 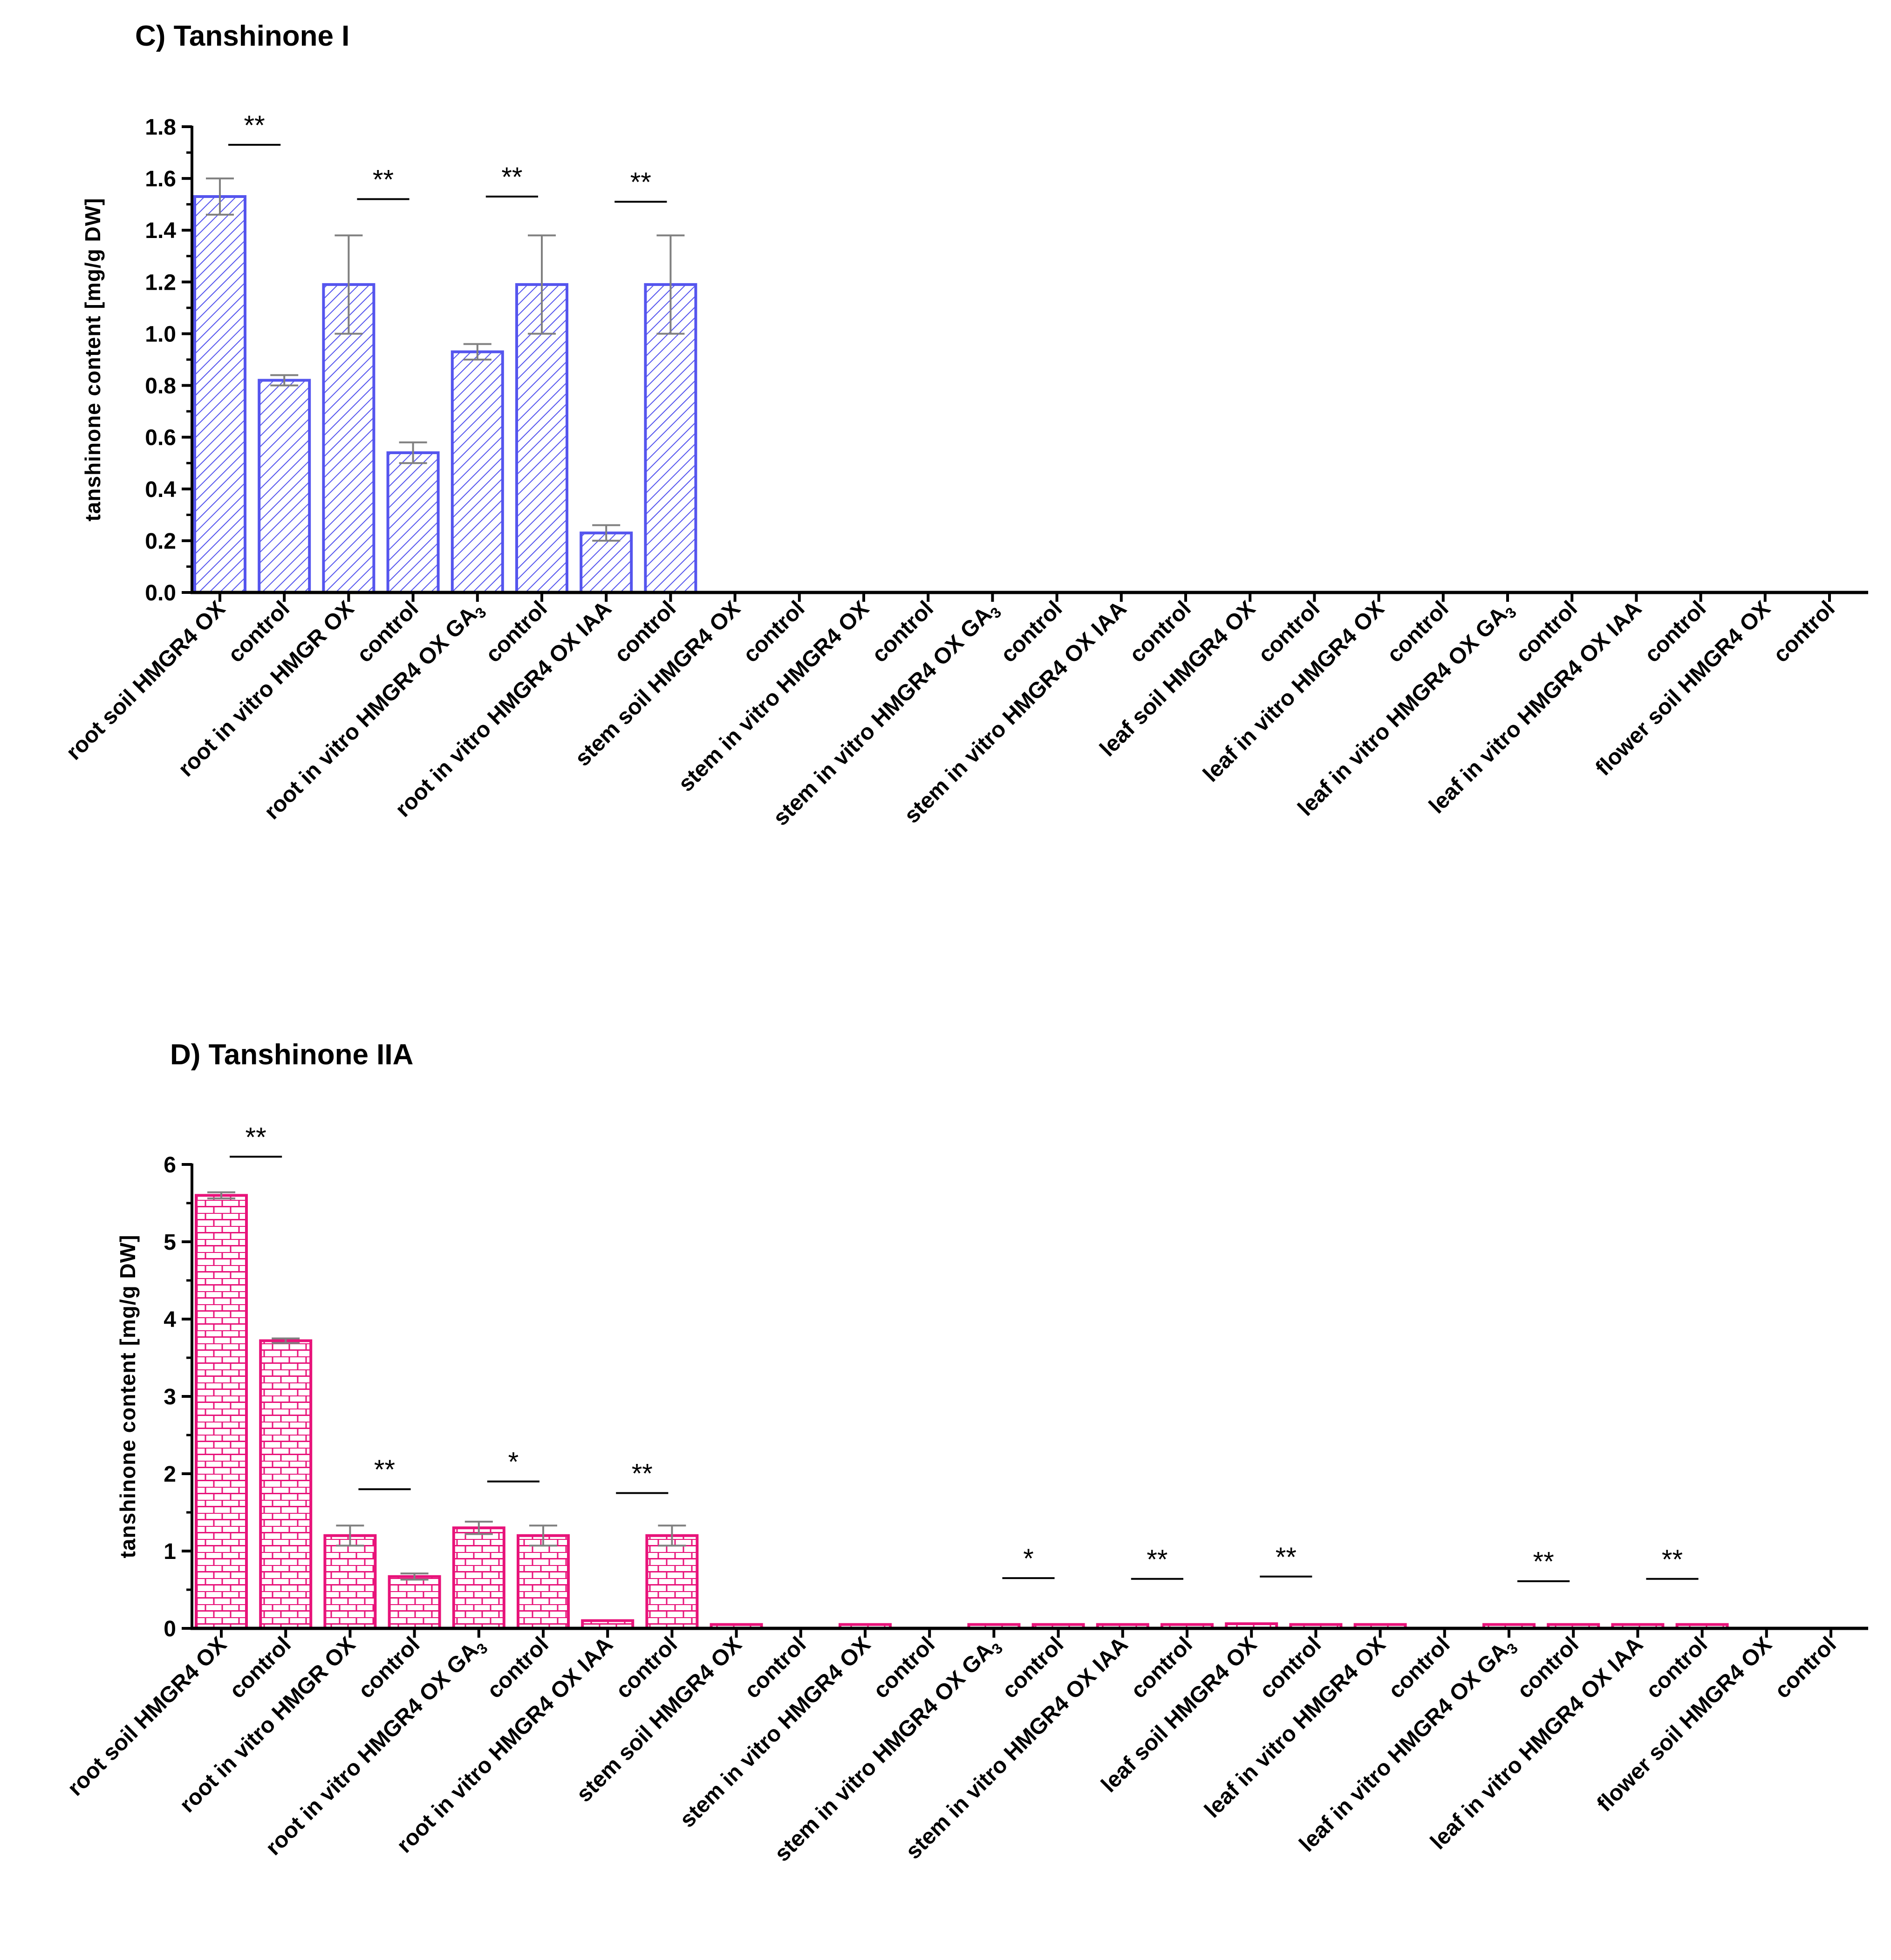 What do you see at coordinates (160, 127) in the screenshot?
I see `y-tick-label: 1.8` at bounding box center [160, 127].